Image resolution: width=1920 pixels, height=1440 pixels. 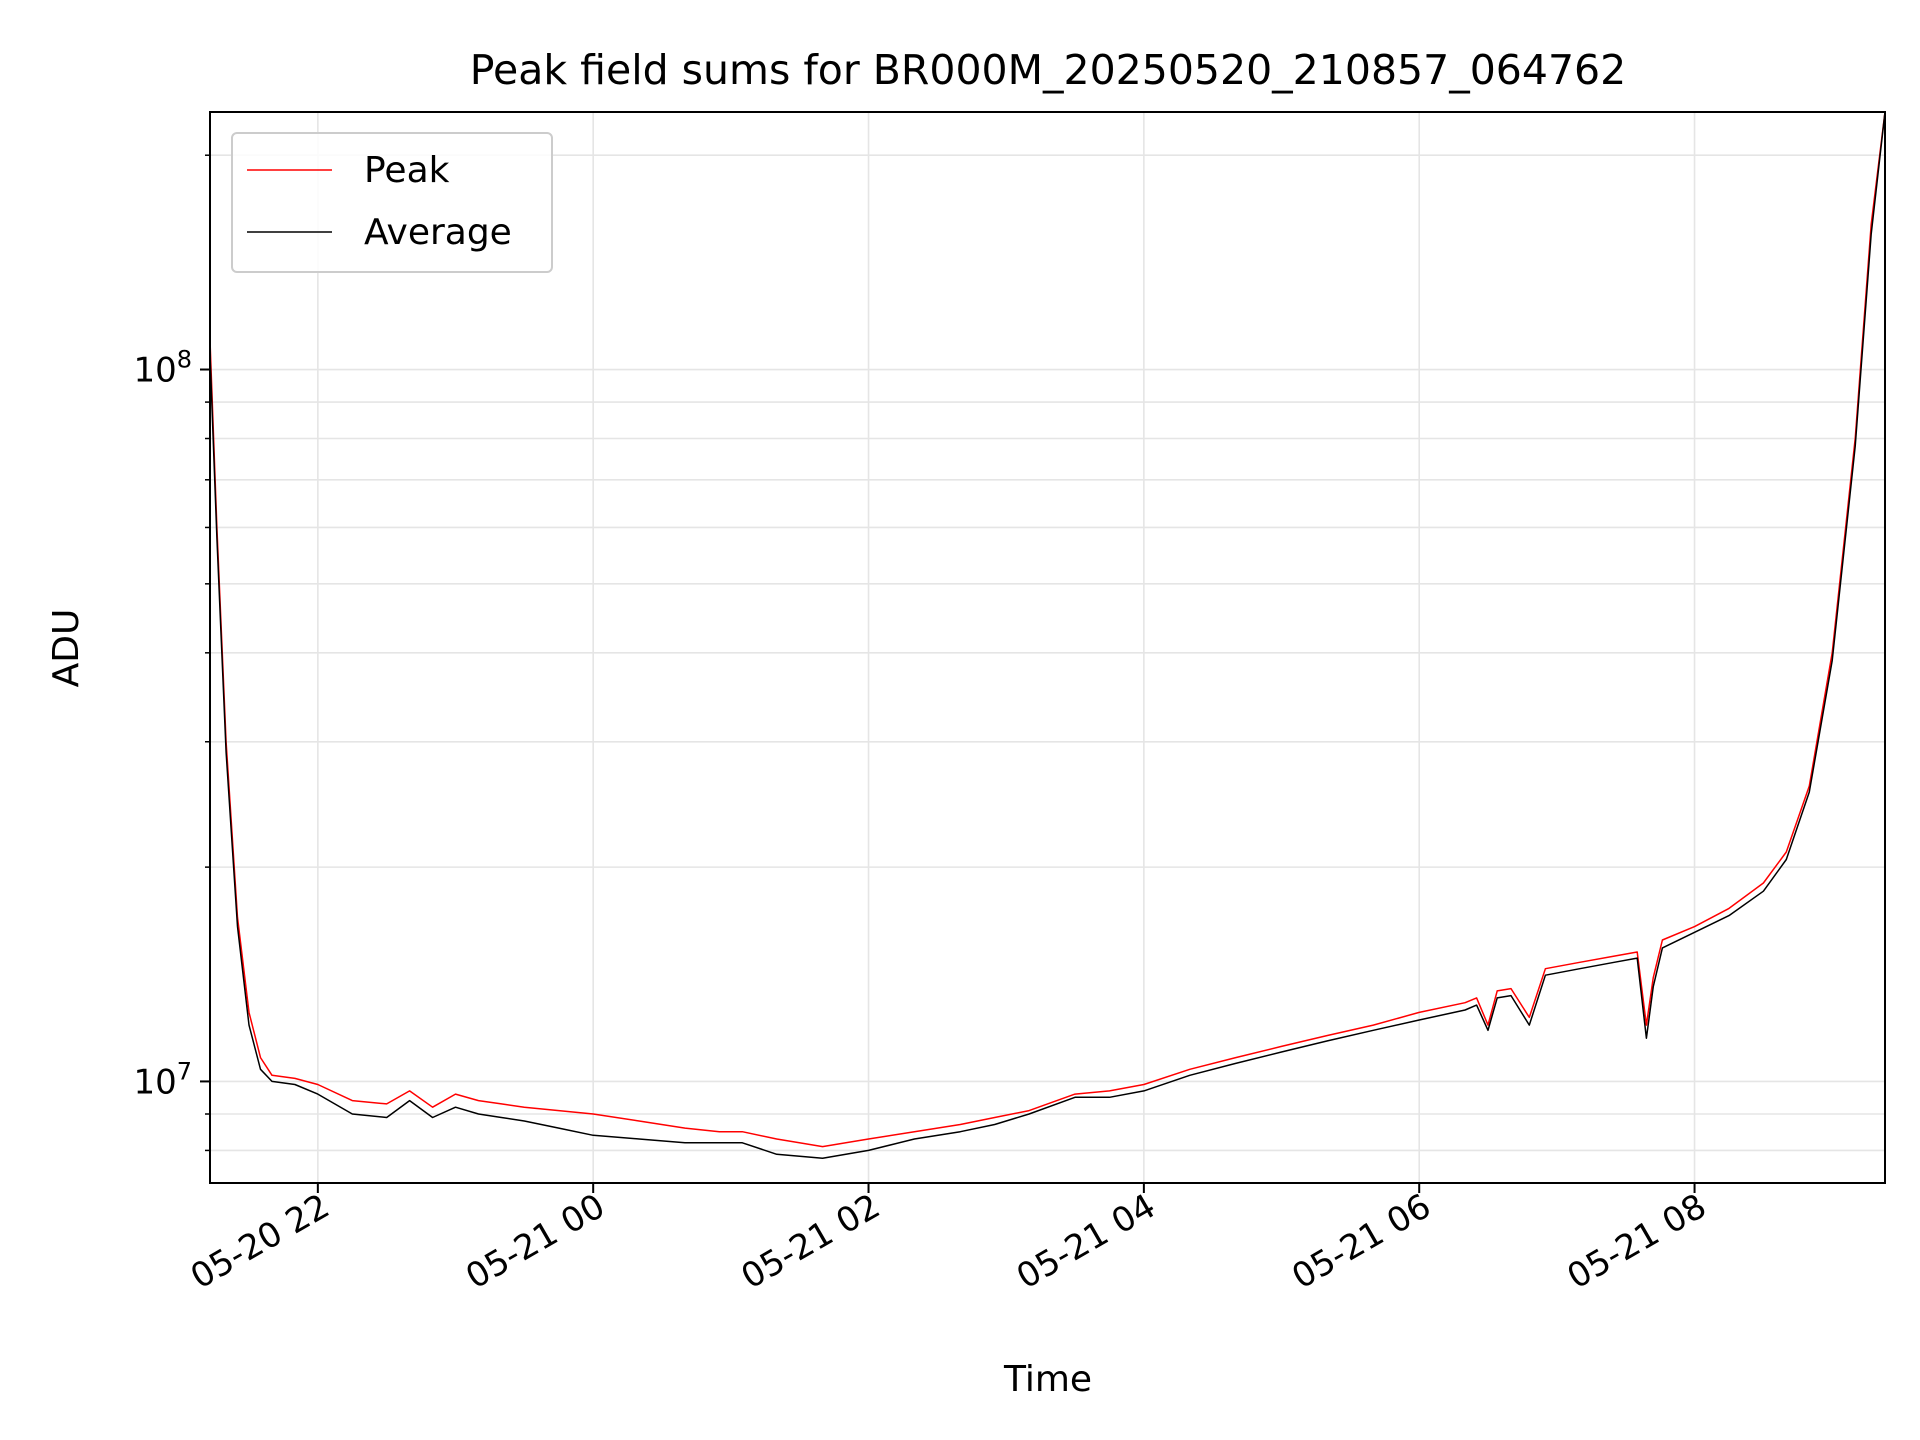 What do you see at coordinates (162, 1079) in the screenshot?
I see `y-tick-label: 10⁷` at bounding box center [162, 1079].